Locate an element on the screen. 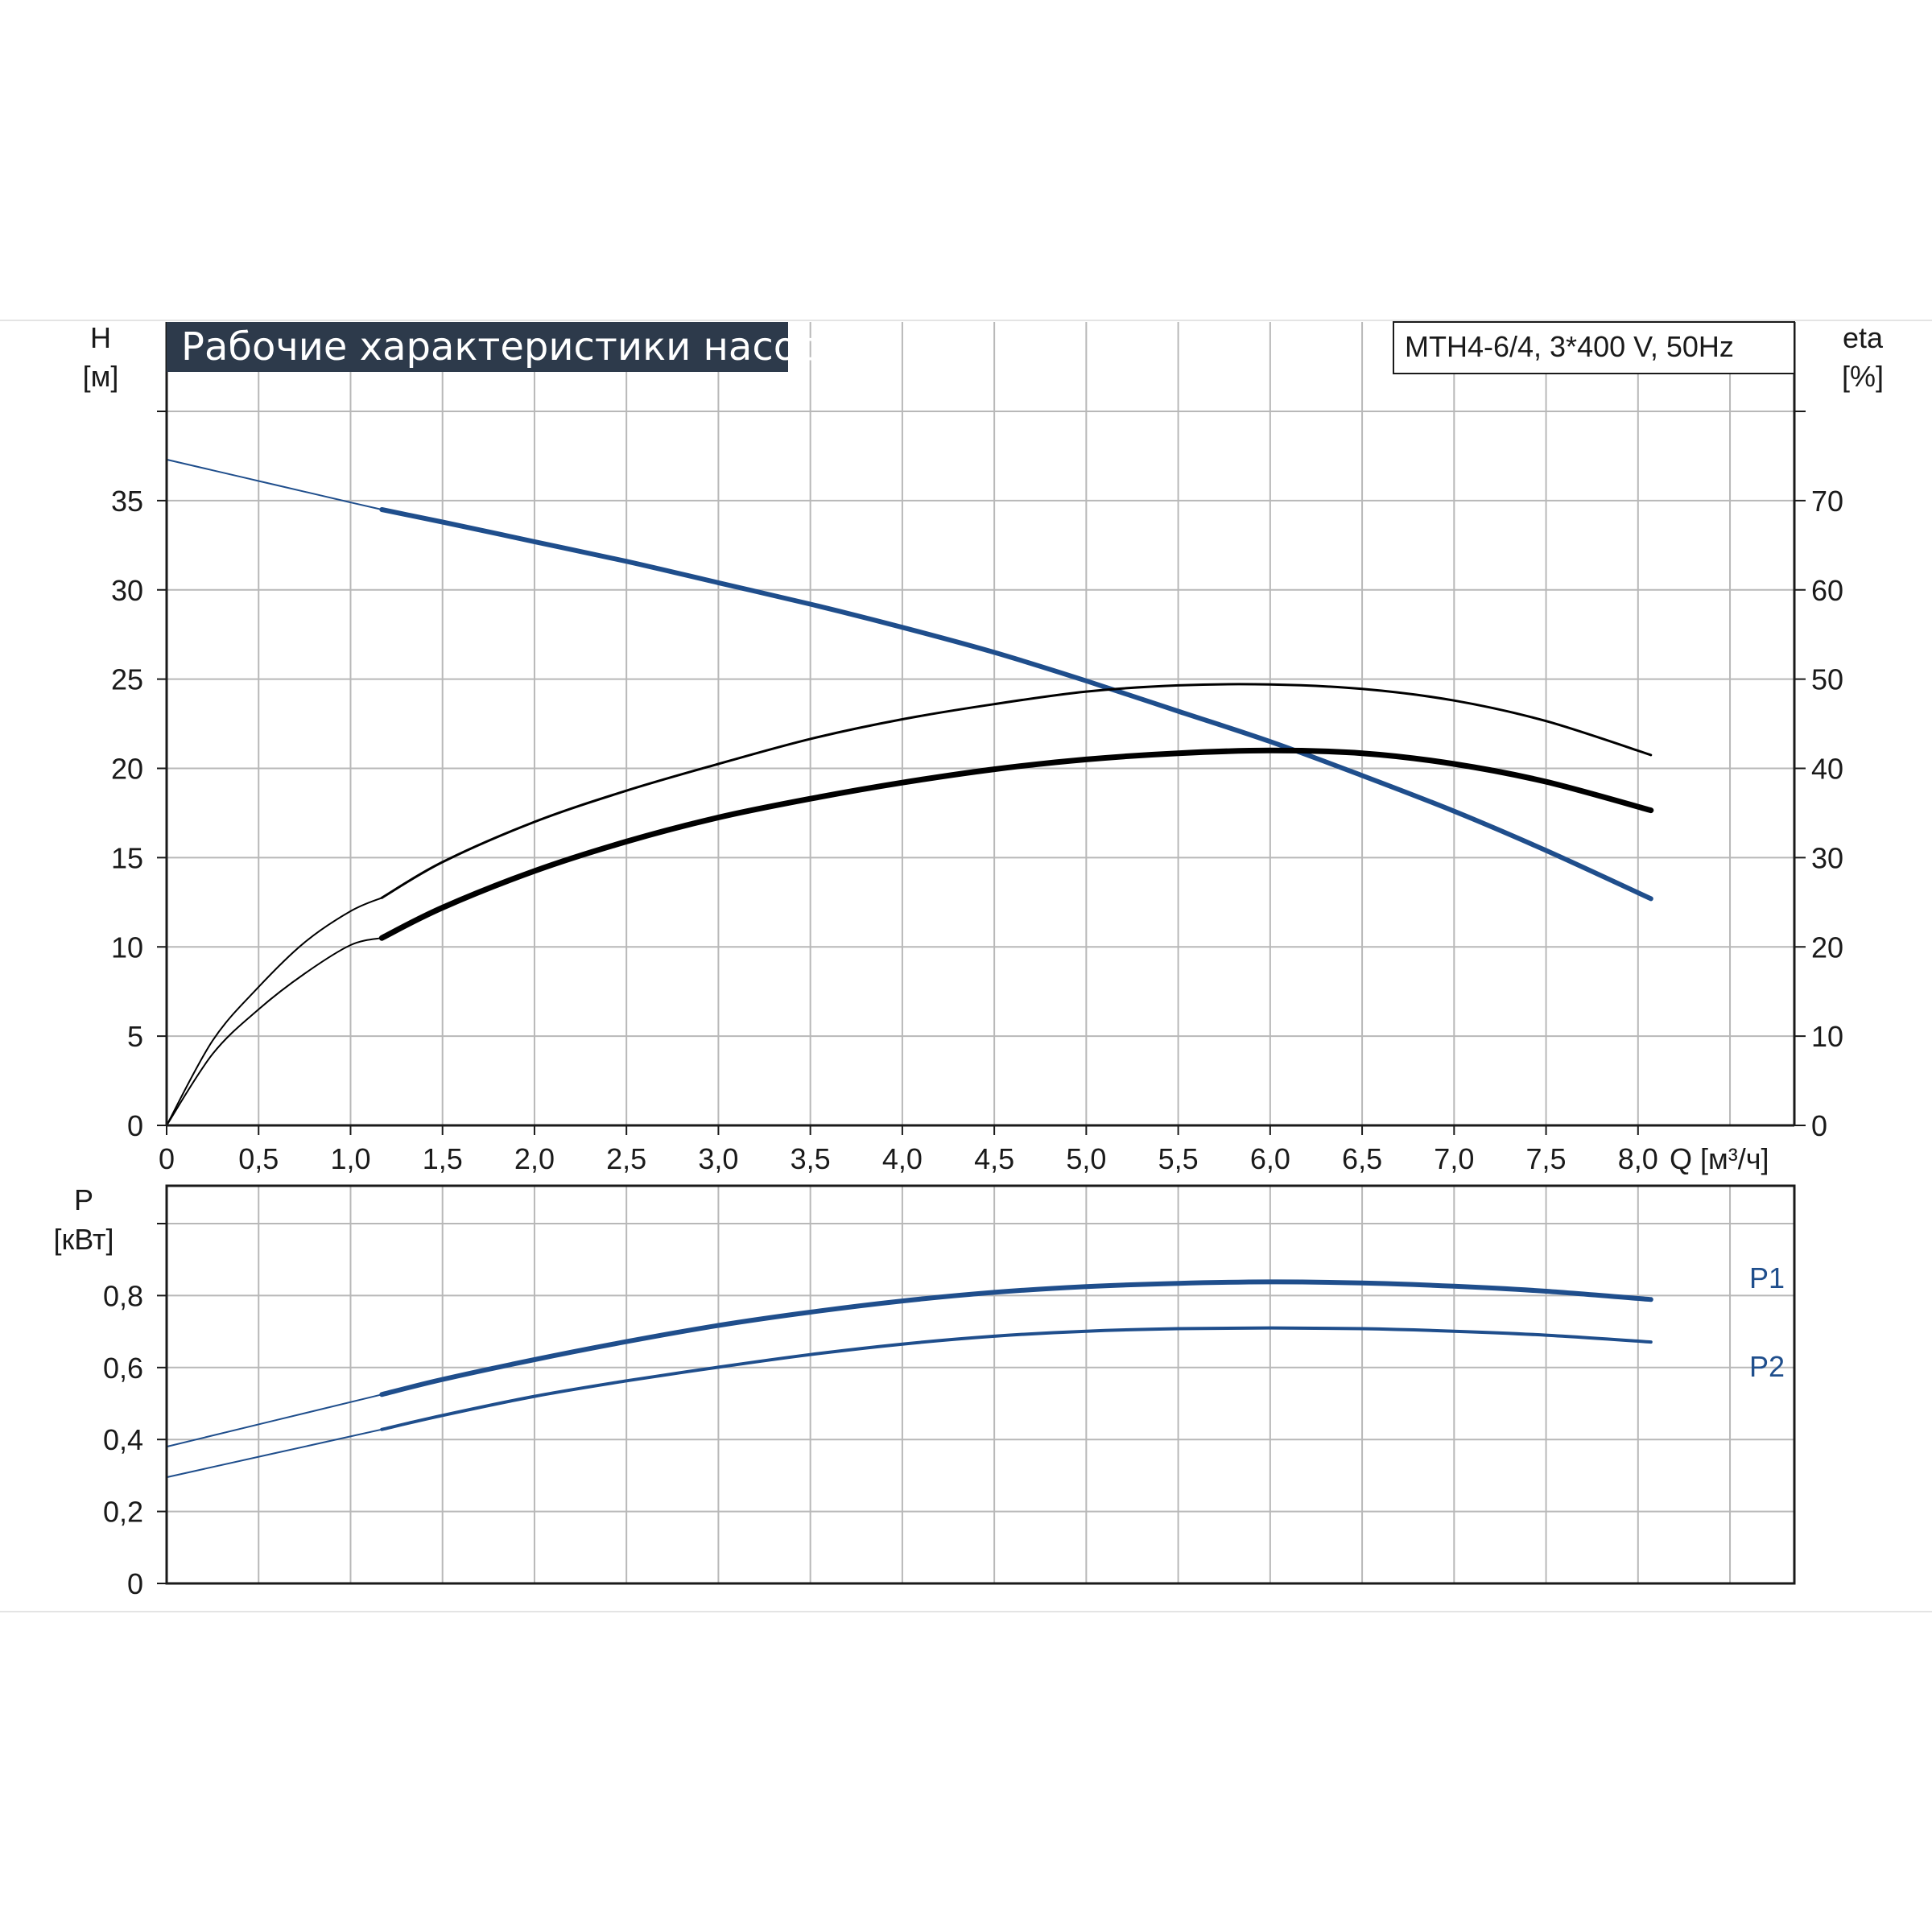  eta-tick-label: 30 is located at coordinates (1827, 857).